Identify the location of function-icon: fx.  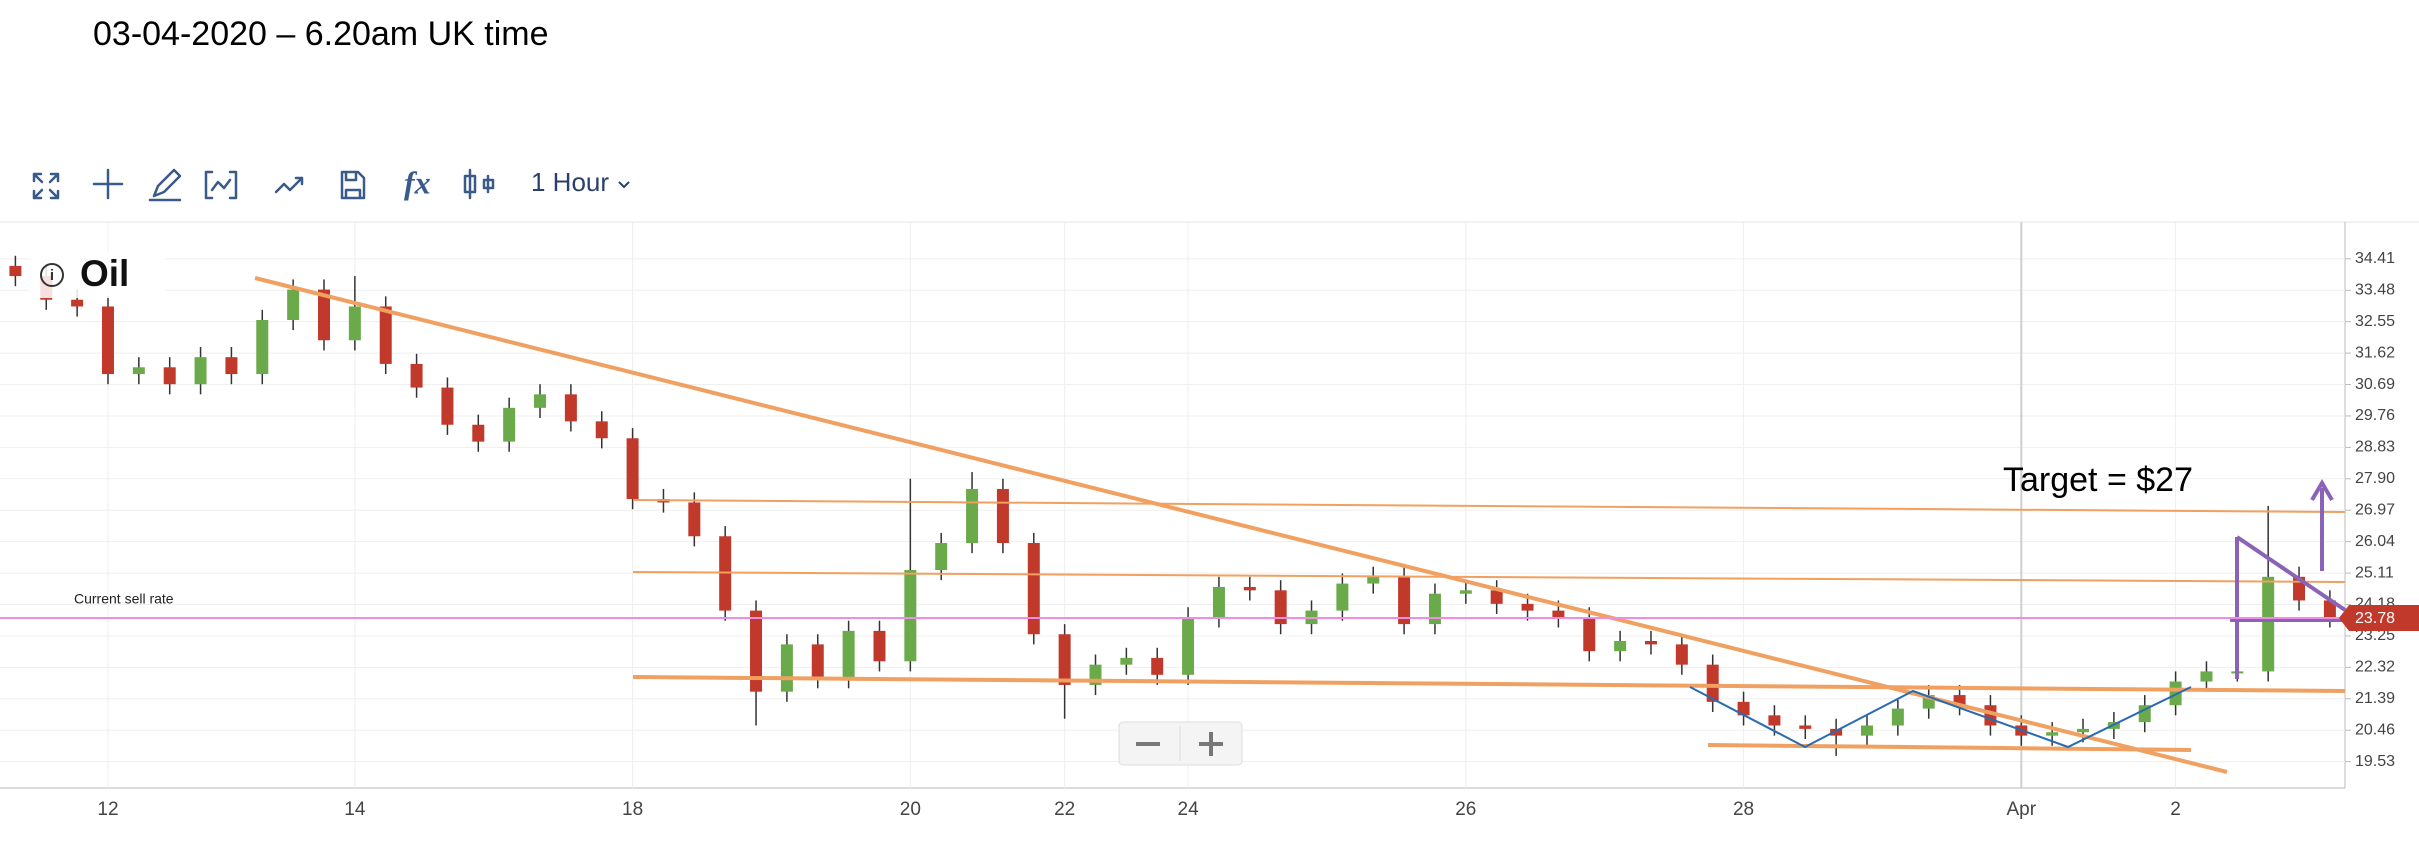
(417, 182).